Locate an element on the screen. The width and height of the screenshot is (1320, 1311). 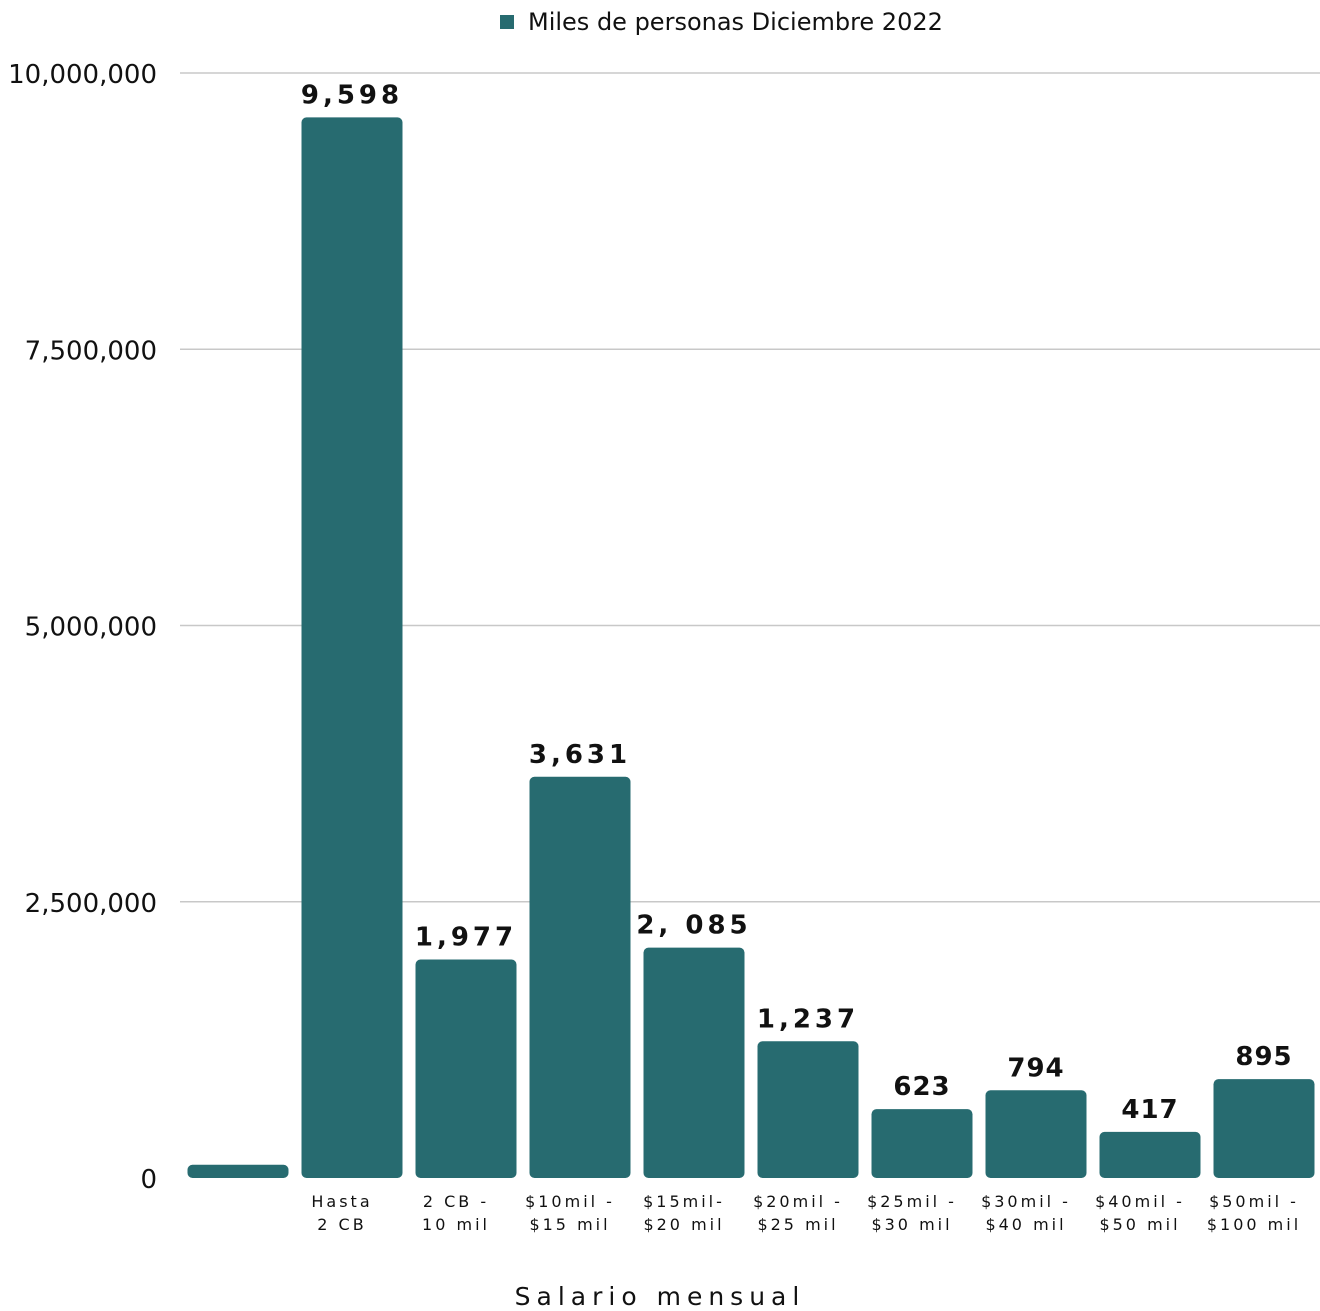
data-label: 794 is located at coordinates (1035, 1068).